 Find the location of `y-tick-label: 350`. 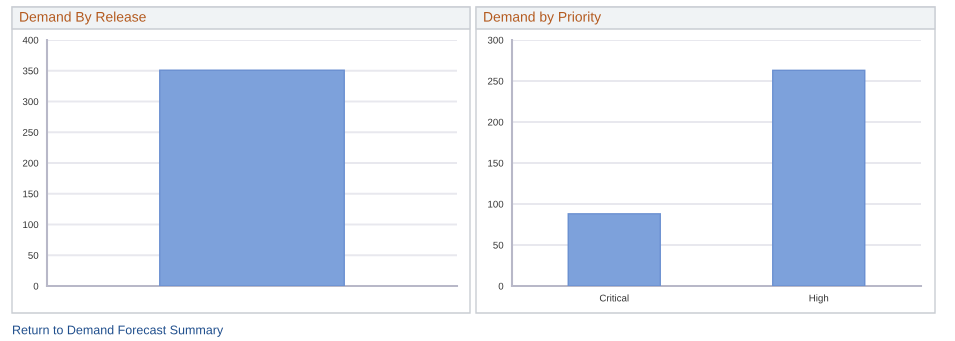

y-tick-label: 350 is located at coordinates (30, 70).